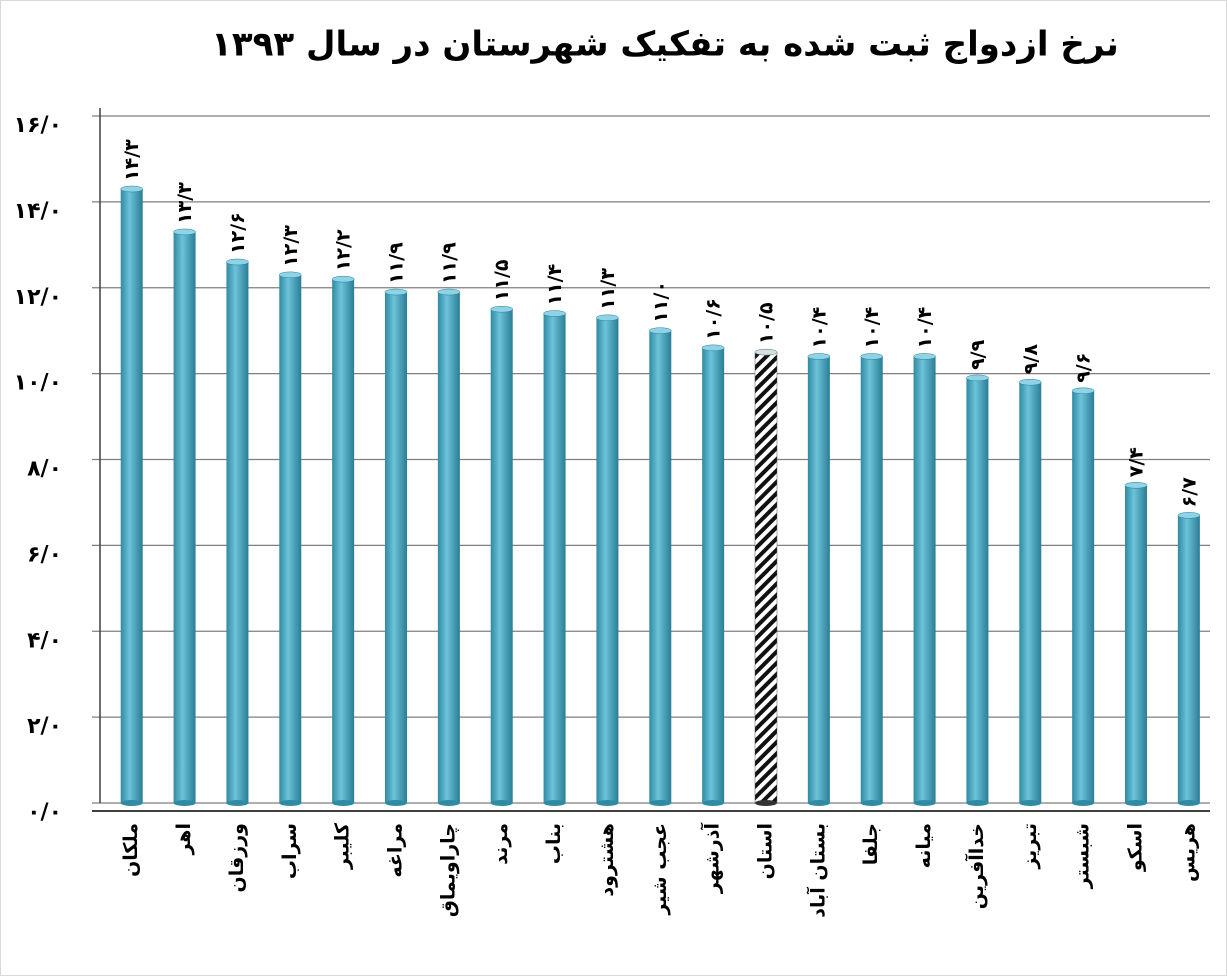  What do you see at coordinates (1188, 852) in the screenshot?
I see `x-tick-label: هریس` at bounding box center [1188, 852].